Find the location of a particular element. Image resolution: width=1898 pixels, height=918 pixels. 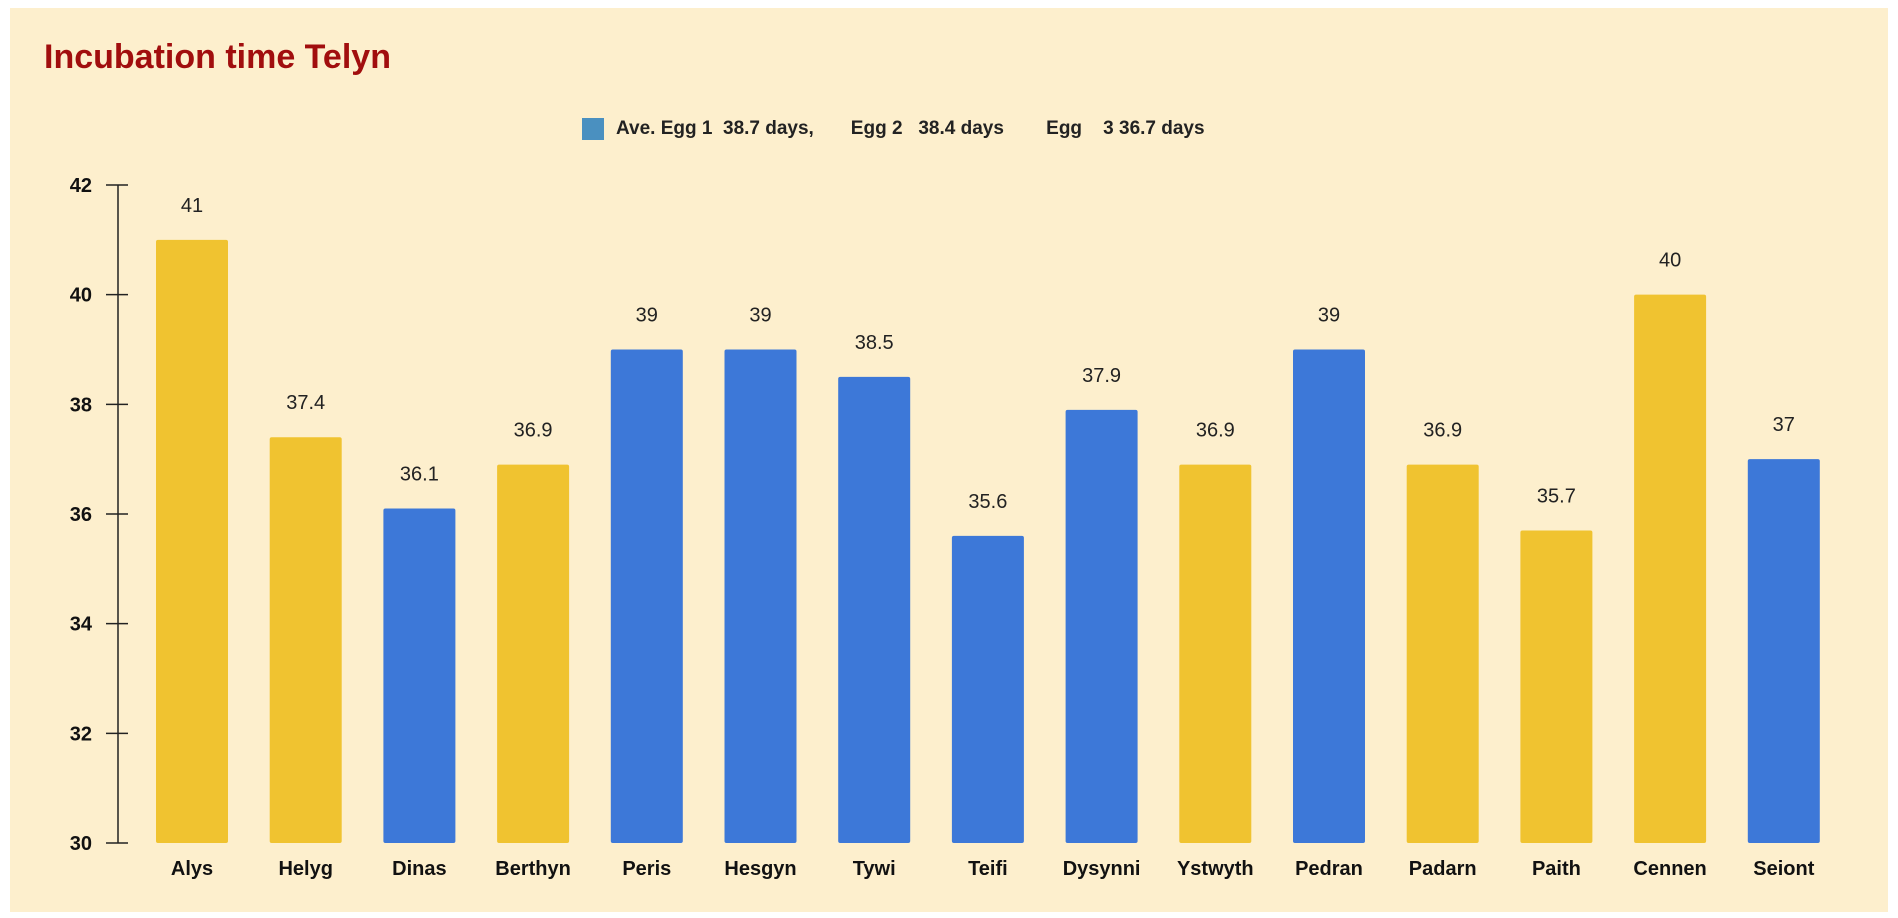

category-label: Peris is located at coordinates (646, 869).